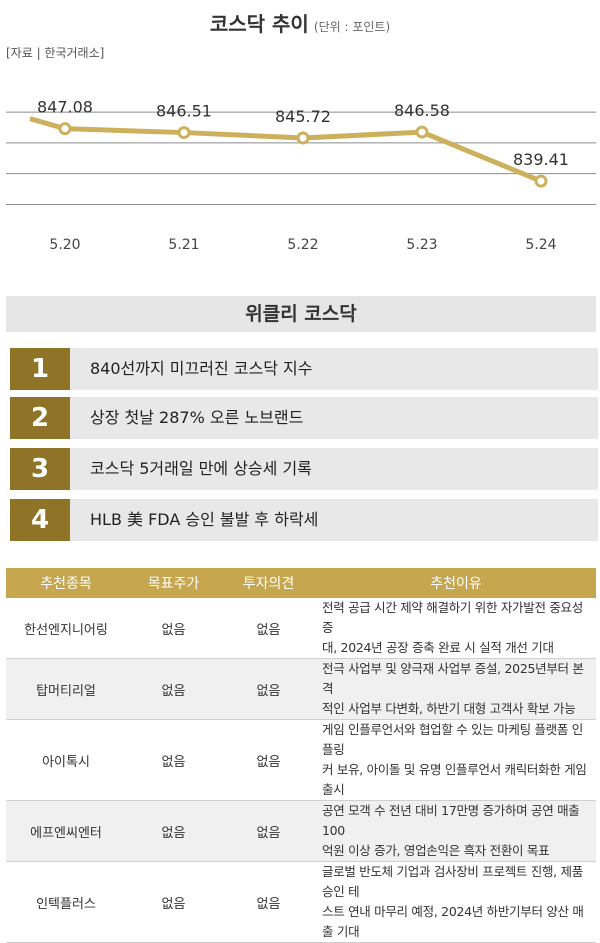  What do you see at coordinates (452, 881) in the screenshot?
I see `reason-line: 글로벌 반도체 기업과 검사장비 프로젝트 진행, 제품 승인 테` at bounding box center [452, 881].